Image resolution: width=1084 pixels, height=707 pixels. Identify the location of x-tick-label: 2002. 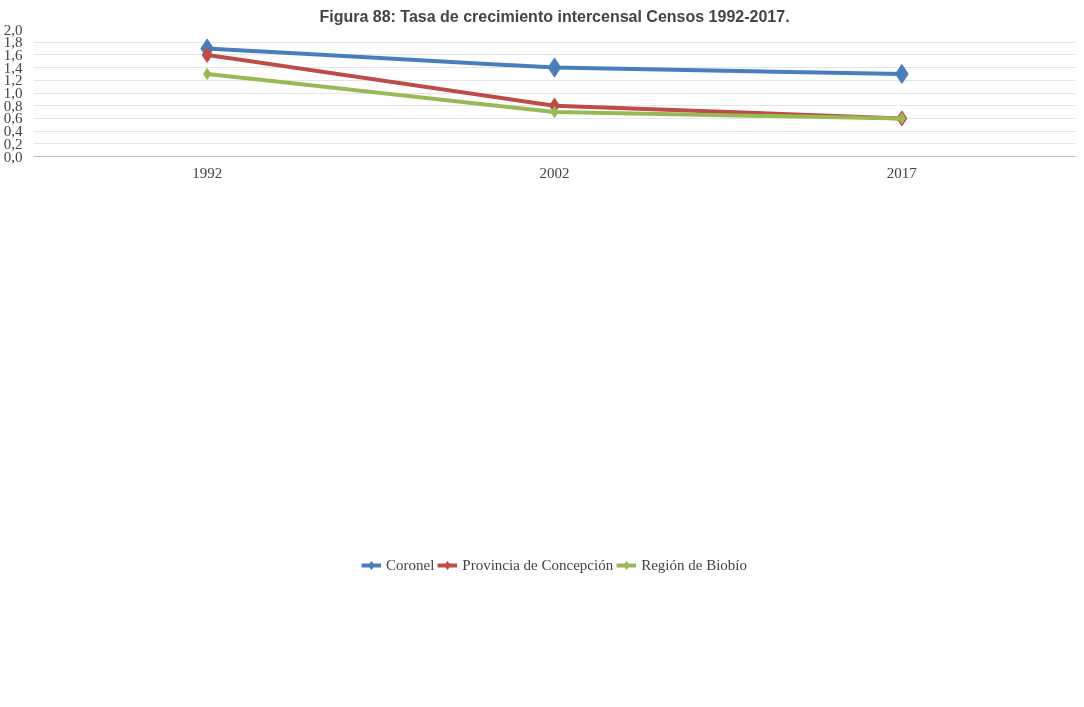
(554, 172).